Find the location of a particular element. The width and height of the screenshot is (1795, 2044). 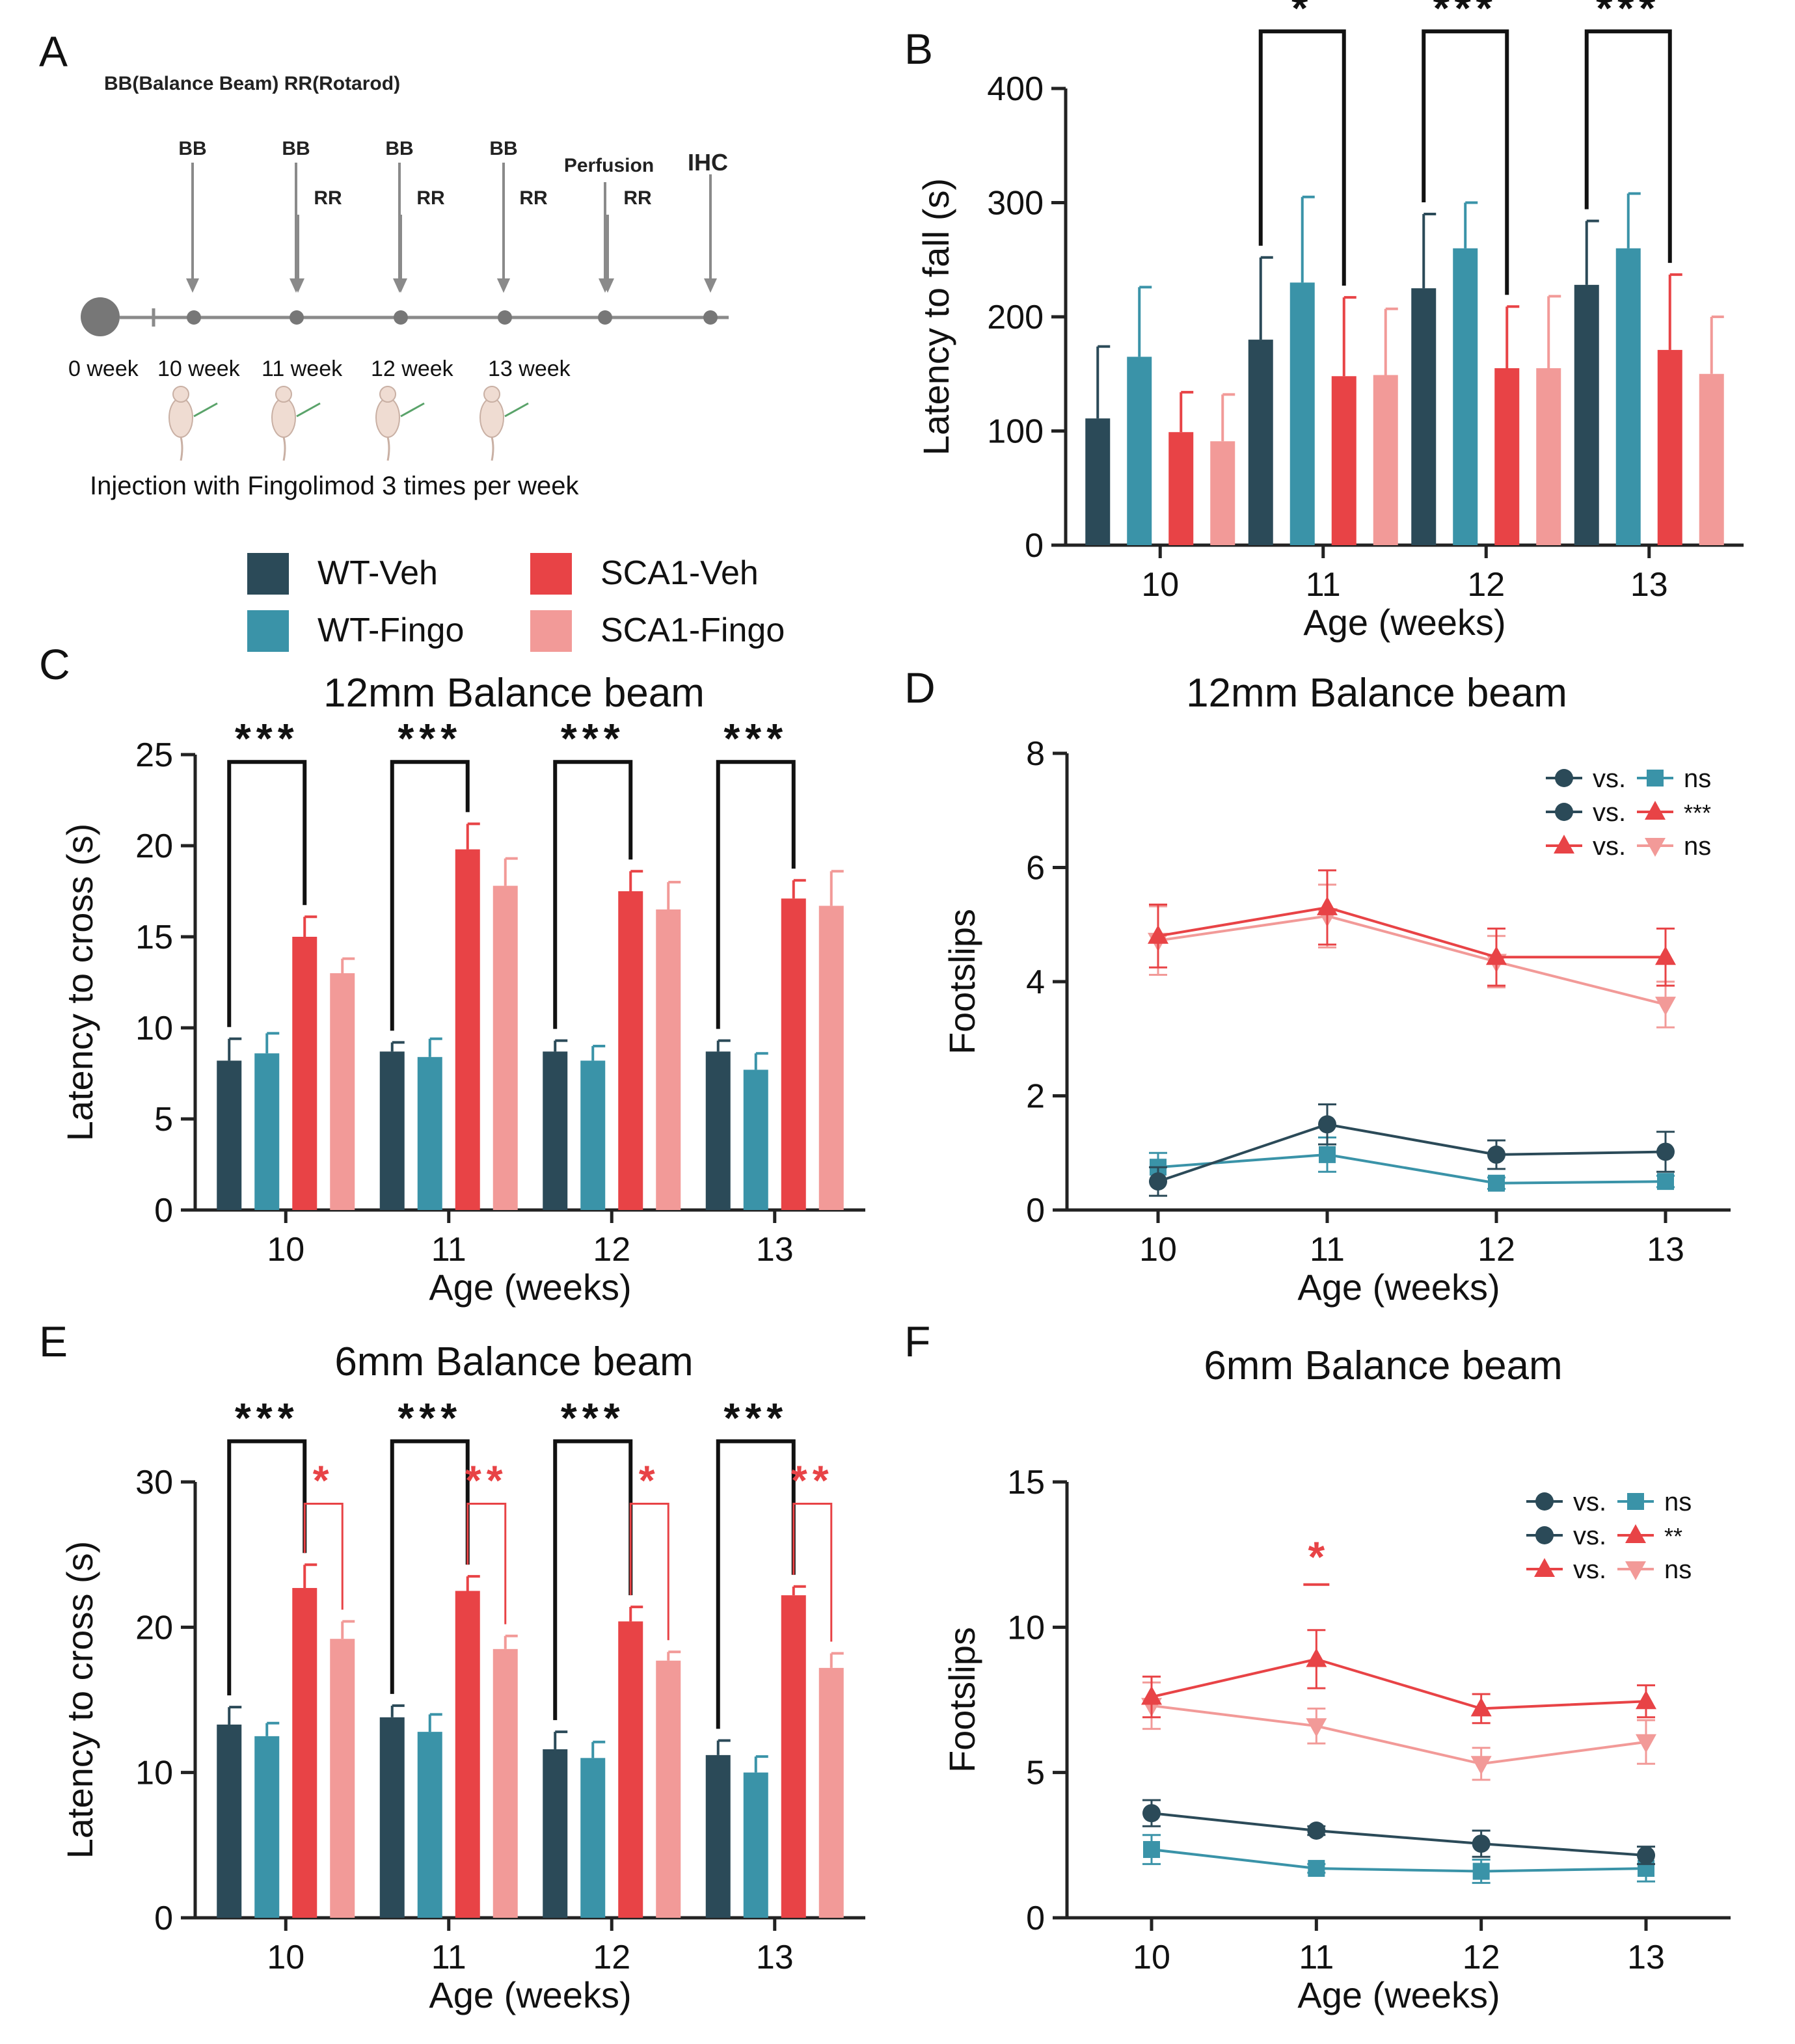

week-label-13: 13 week is located at coordinates (529, 369).